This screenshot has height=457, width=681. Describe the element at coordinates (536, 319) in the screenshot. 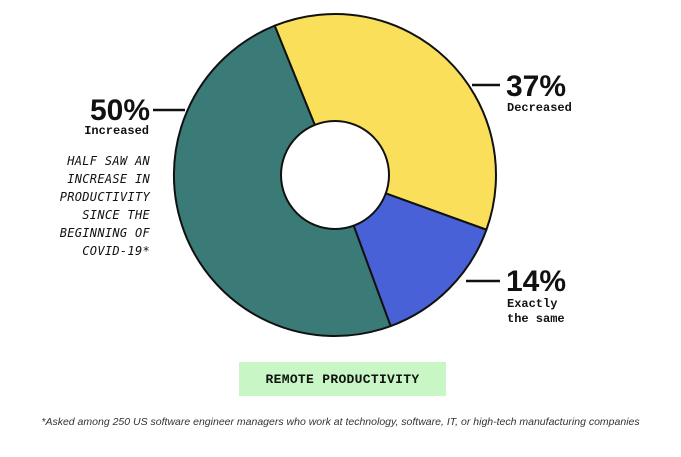

I see `slice-category-same-line2: the same` at that location.